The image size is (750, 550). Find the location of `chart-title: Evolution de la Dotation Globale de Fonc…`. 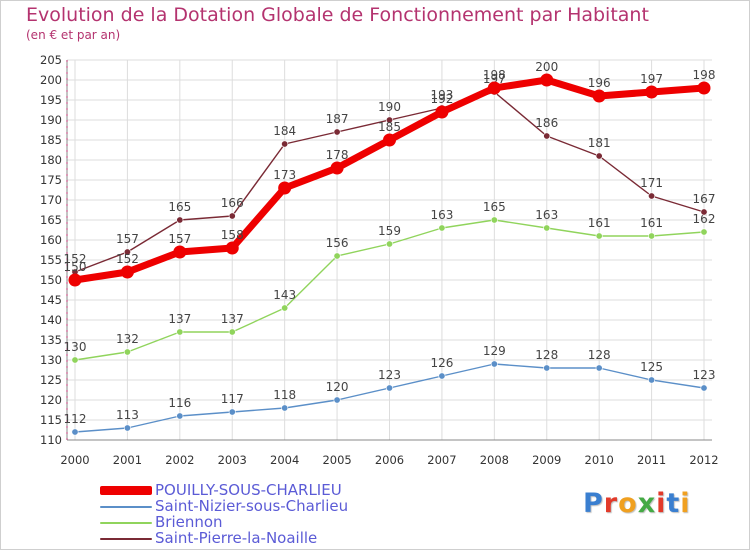

chart-title: Evolution de la Dotation Globale de Fonc… is located at coordinates (337, 15).